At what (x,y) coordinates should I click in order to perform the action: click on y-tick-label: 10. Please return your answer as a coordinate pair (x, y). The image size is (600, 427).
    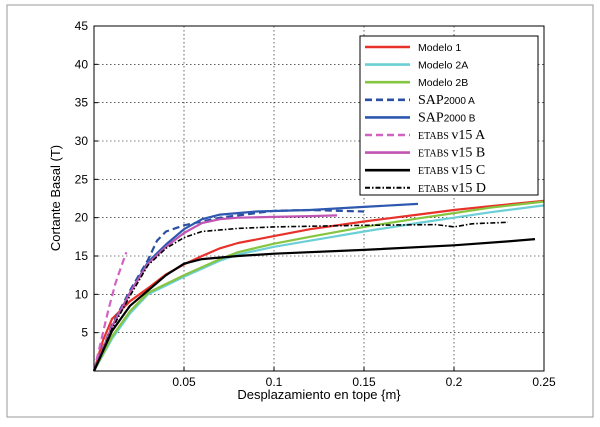
    Looking at the image, I should click on (82, 294).